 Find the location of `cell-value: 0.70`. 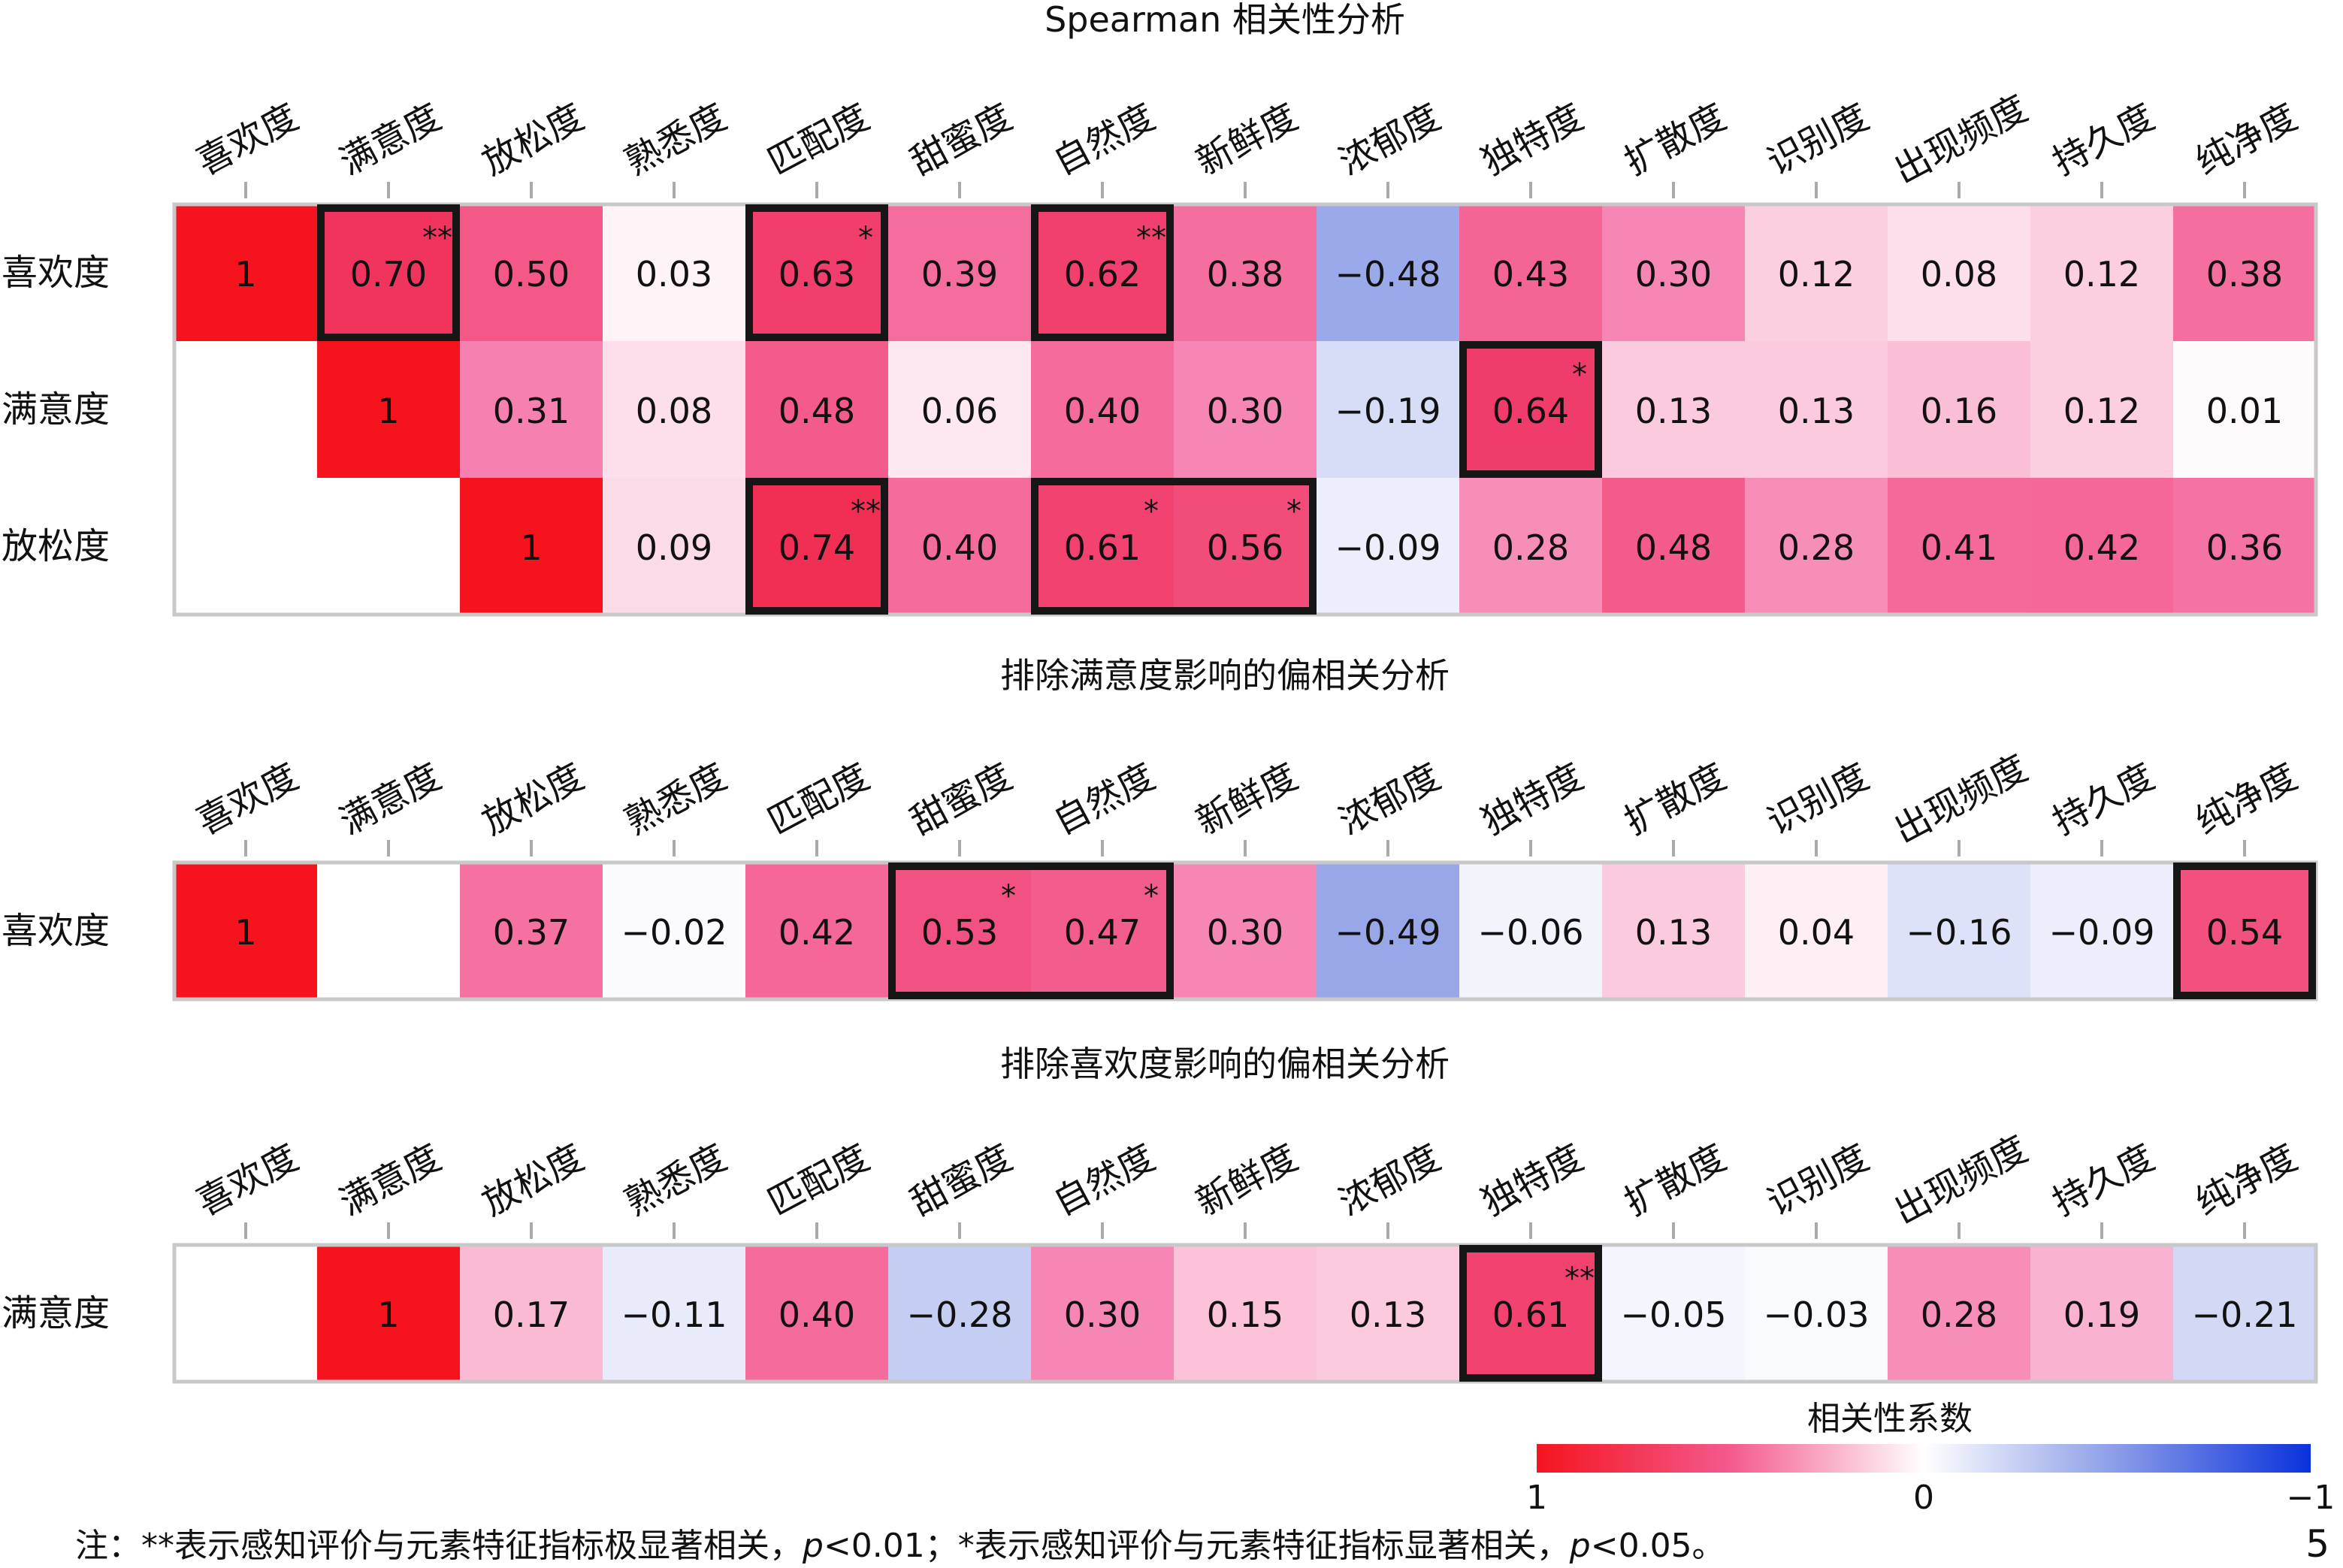

cell-value: 0.70 is located at coordinates (389, 274).